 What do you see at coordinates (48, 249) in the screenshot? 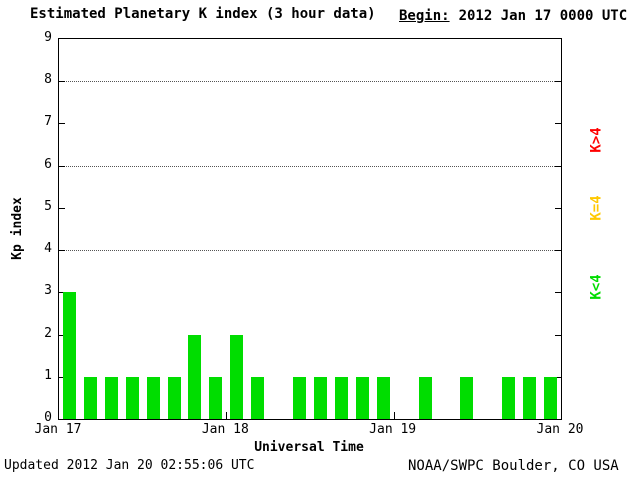
I see `y-tick-label: 4` at bounding box center [48, 249].